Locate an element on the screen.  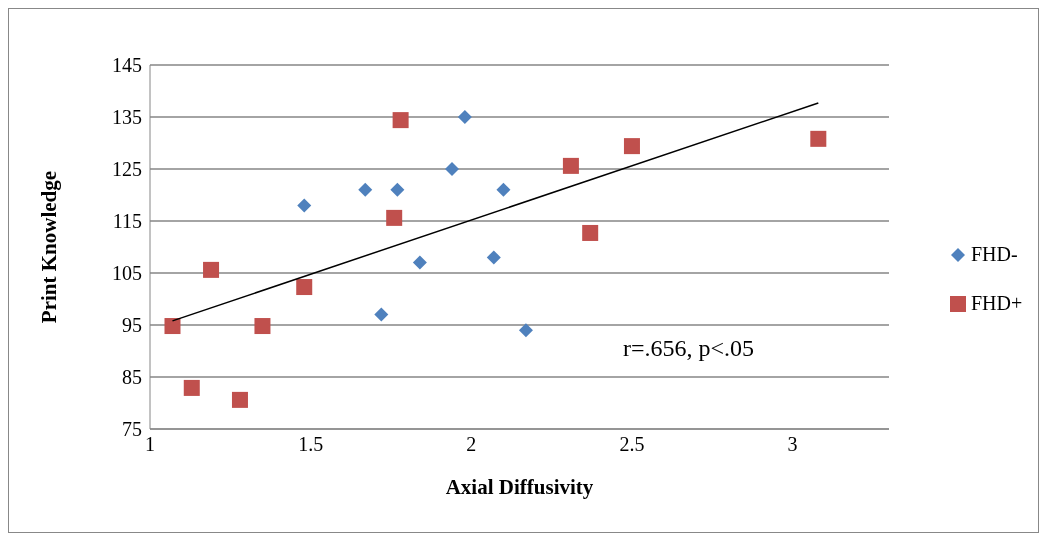
y-tick-label: 105 is located at coordinates (127, 273).